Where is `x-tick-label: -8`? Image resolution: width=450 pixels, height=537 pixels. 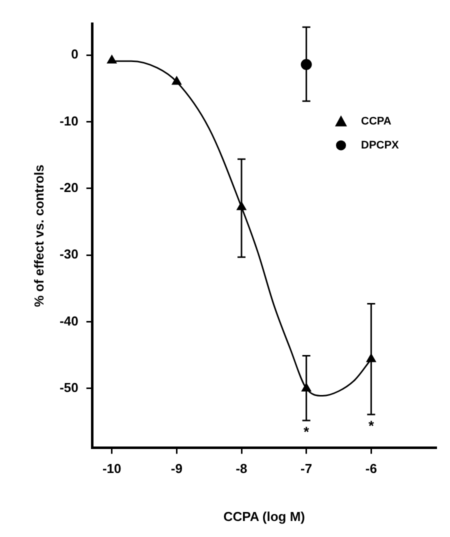
x-tick-label: -8 is located at coordinates (242, 468).